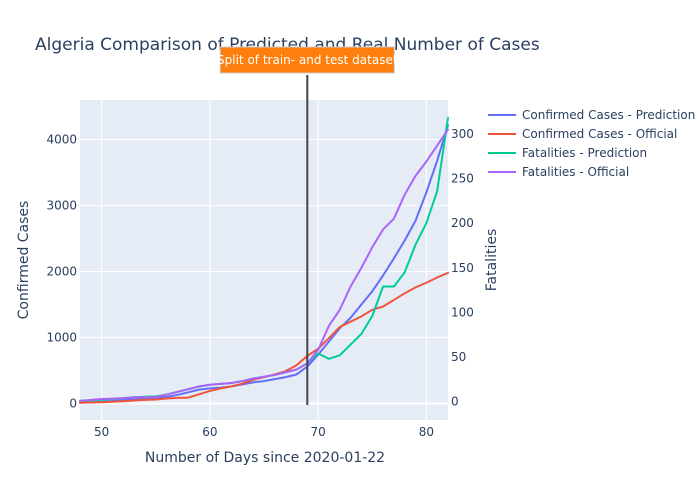 The image size is (700, 504). Describe the element at coordinates (61, 338) in the screenshot. I see `y-tick-label: 1000` at that location.